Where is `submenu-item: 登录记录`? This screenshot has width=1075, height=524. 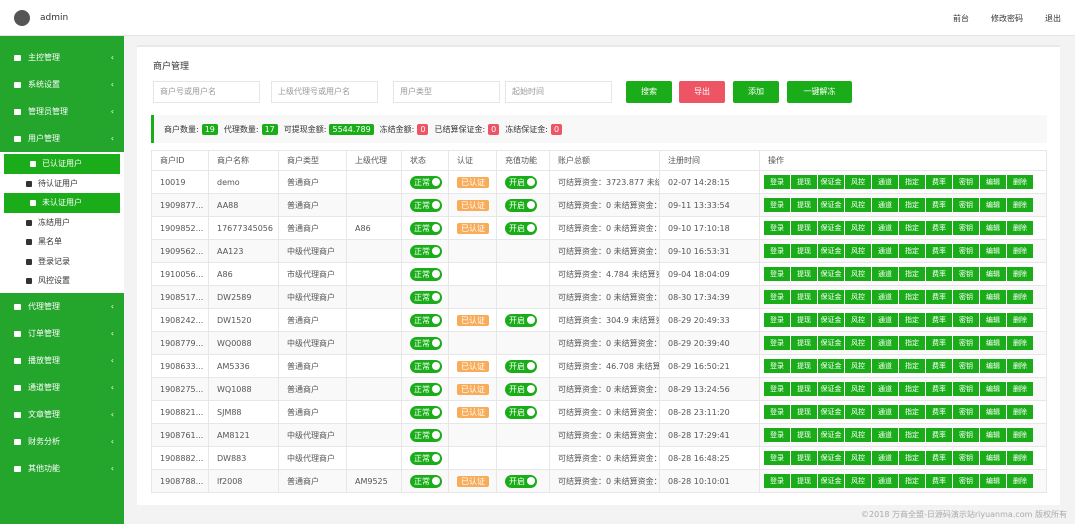 submenu-item: 登录记录 is located at coordinates (62, 262).